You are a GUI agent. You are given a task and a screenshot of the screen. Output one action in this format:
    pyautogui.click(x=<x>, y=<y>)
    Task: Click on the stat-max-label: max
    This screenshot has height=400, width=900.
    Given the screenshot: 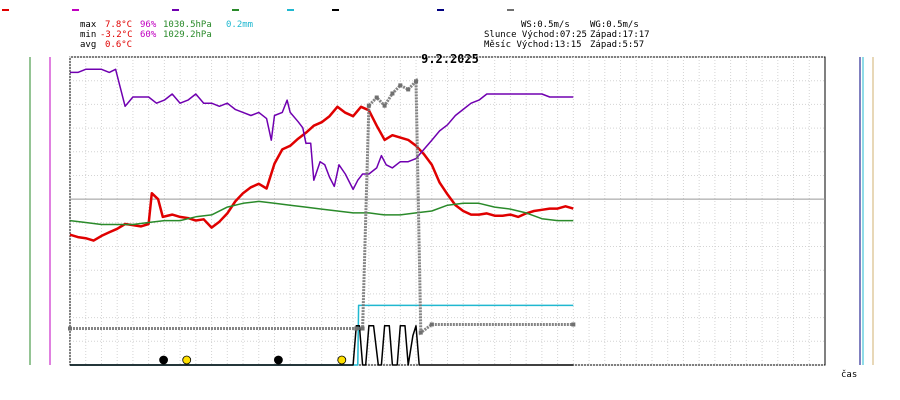 What is the action you would take?
    pyautogui.click(x=88, y=25)
    